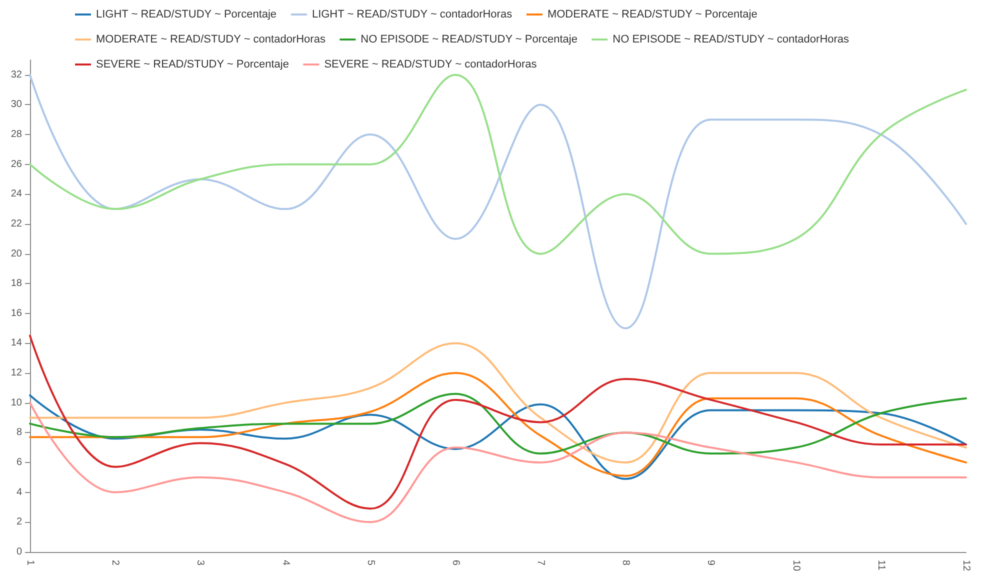  What do you see at coordinates (880, 565) in the screenshot?
I see `x-tick-label: 11` at bounding box center [880, 565].